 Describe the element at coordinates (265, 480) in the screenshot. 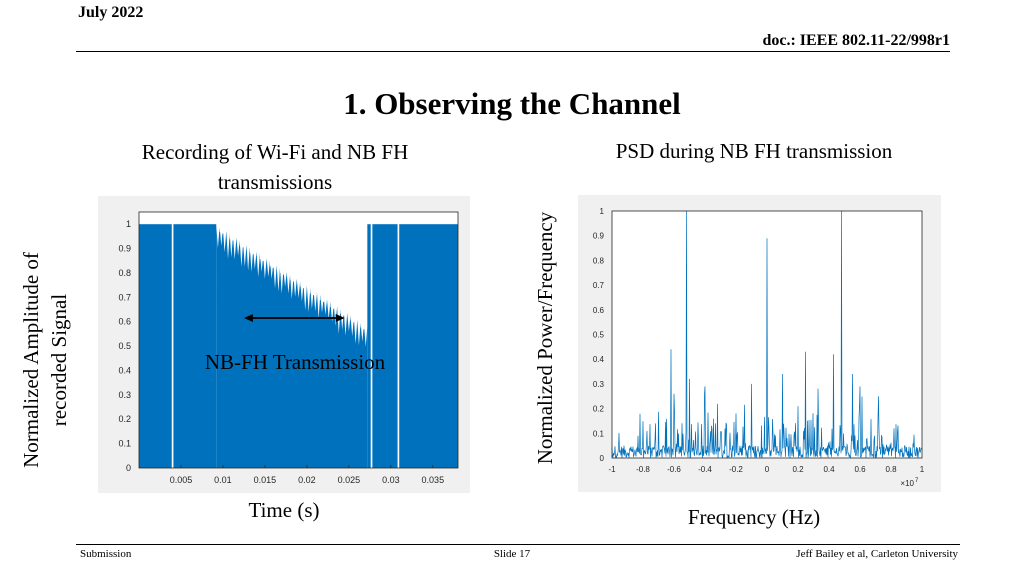

I see `x-tick-label: 0.015` at that location.